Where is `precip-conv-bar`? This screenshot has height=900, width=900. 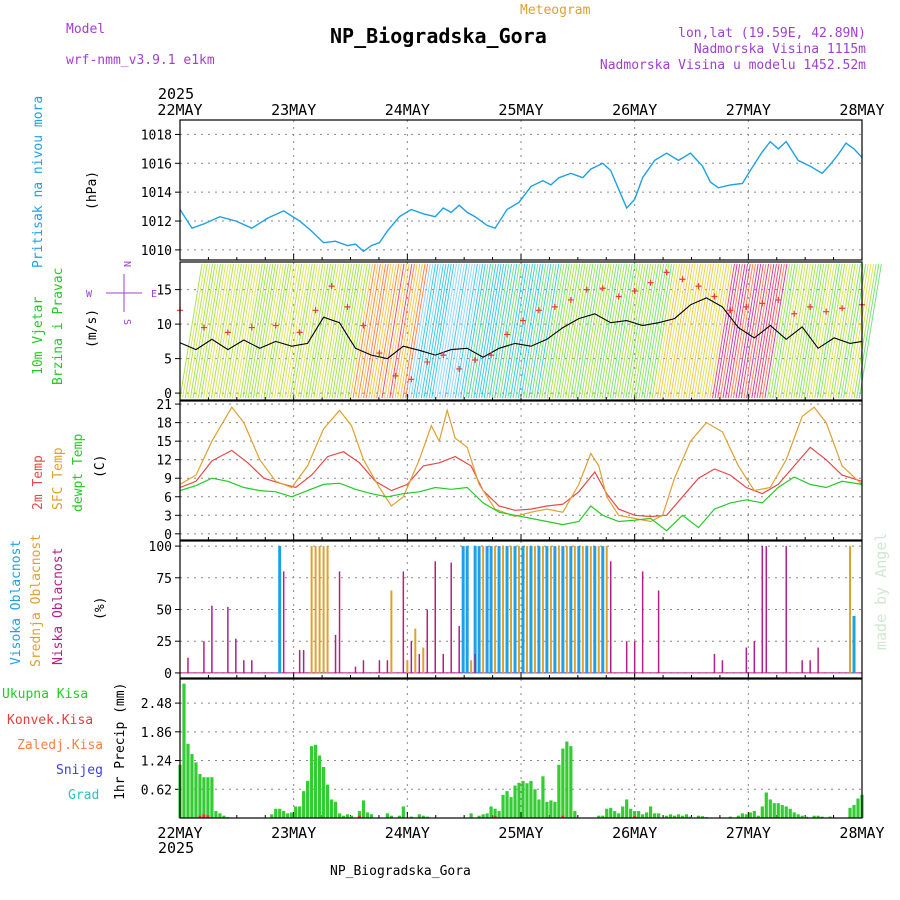 precip-conv-bar is located at coordinates (208, 816).